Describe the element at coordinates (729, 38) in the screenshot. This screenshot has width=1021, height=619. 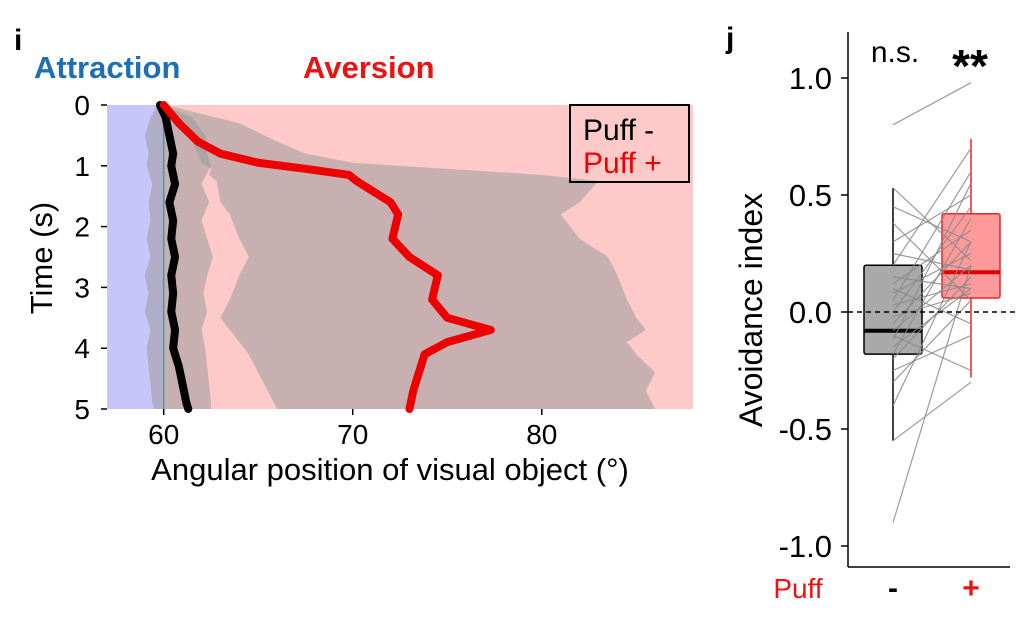
I see `panel-j-label: j` at that location.